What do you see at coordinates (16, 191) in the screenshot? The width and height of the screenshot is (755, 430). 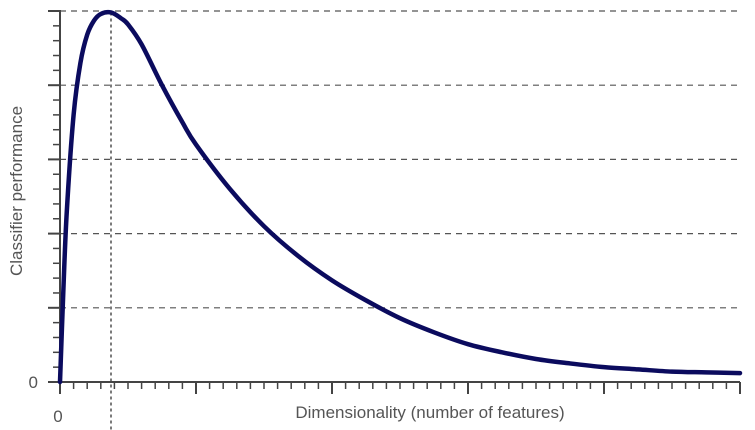 I see `y-axis-label: Classifier performance` at bounding box center [16, 191].